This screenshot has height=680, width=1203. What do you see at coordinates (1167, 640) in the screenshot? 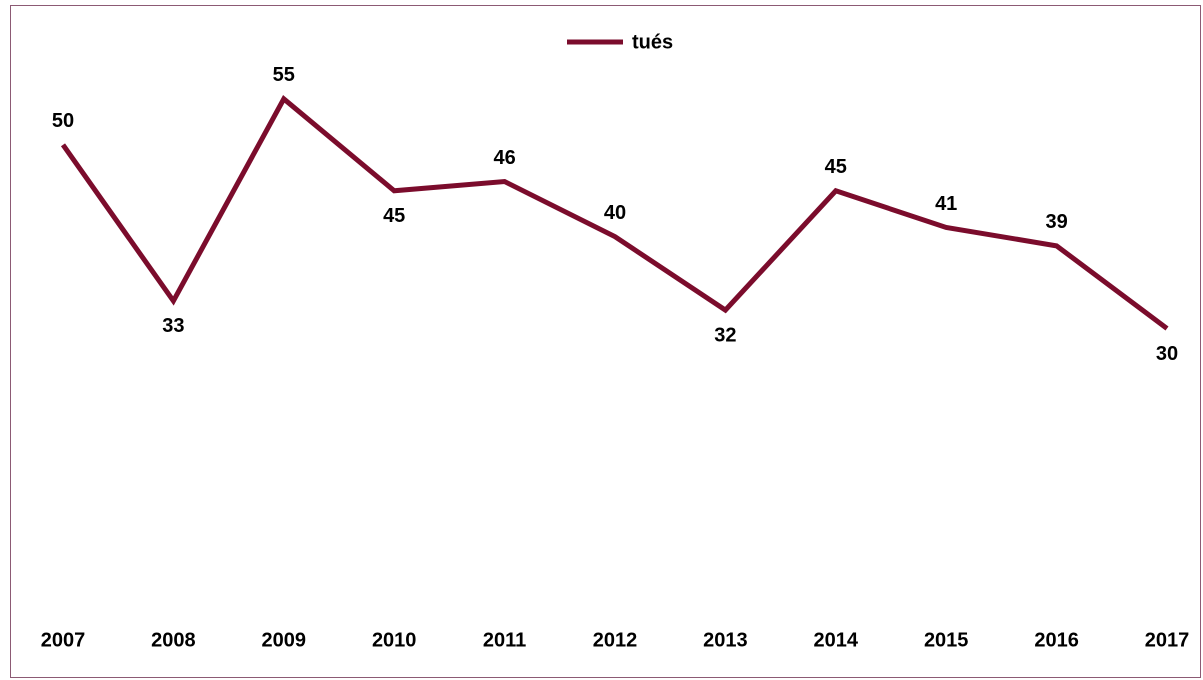
I see `x-tick-label: 2017` at bounding box center [1167, 640].